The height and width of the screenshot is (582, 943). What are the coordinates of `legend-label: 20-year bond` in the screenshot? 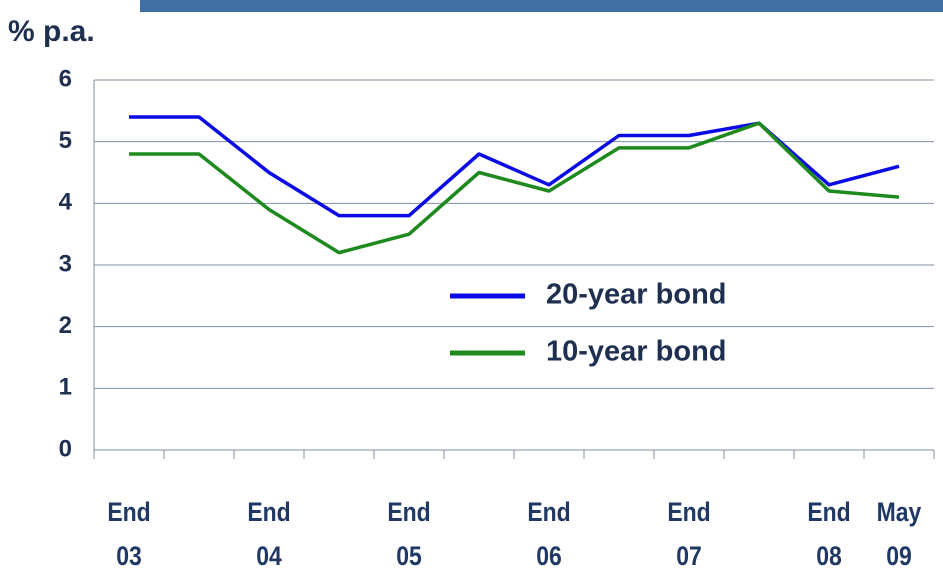 It's located at (636, 295).